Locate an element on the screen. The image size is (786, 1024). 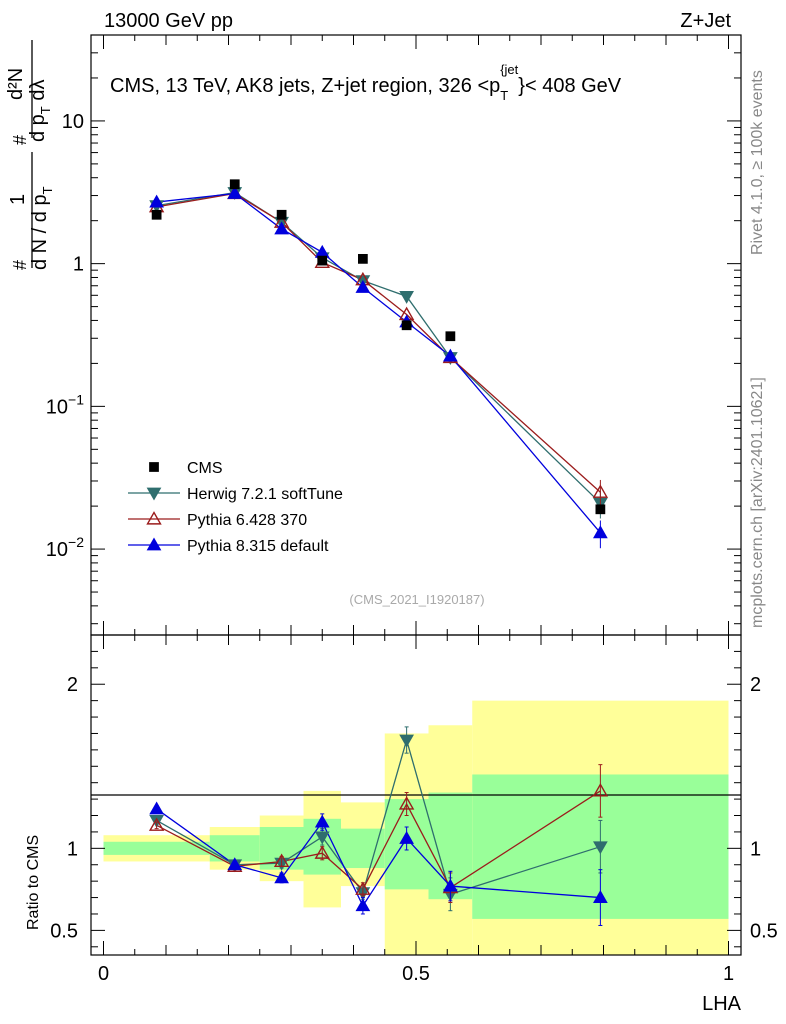
main-ytick-label-exp: −2 is located at coordinates (76, 542).